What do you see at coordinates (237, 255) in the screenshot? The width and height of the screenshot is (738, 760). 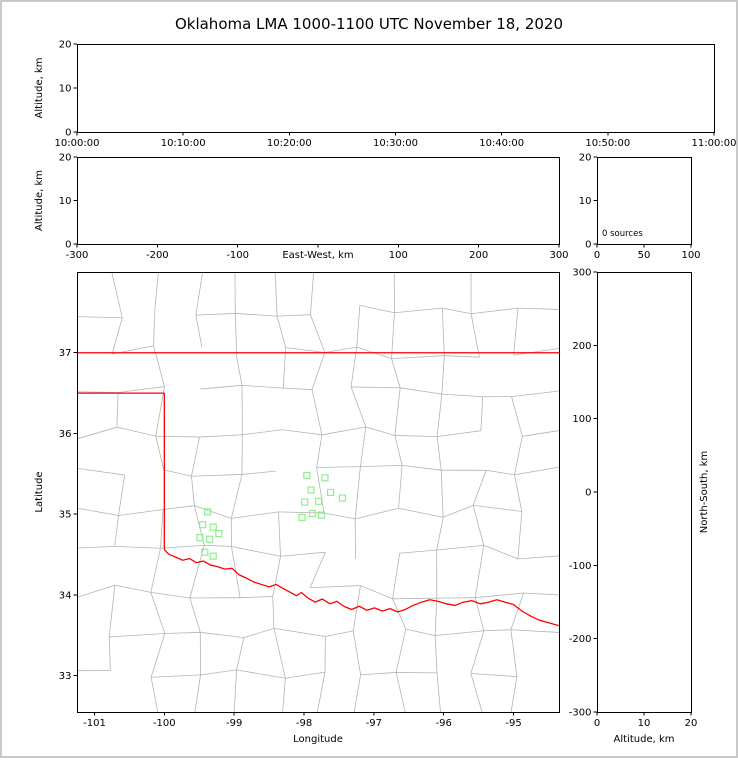 I see `x-tick-label: -100` at bounding box center [237, 255].